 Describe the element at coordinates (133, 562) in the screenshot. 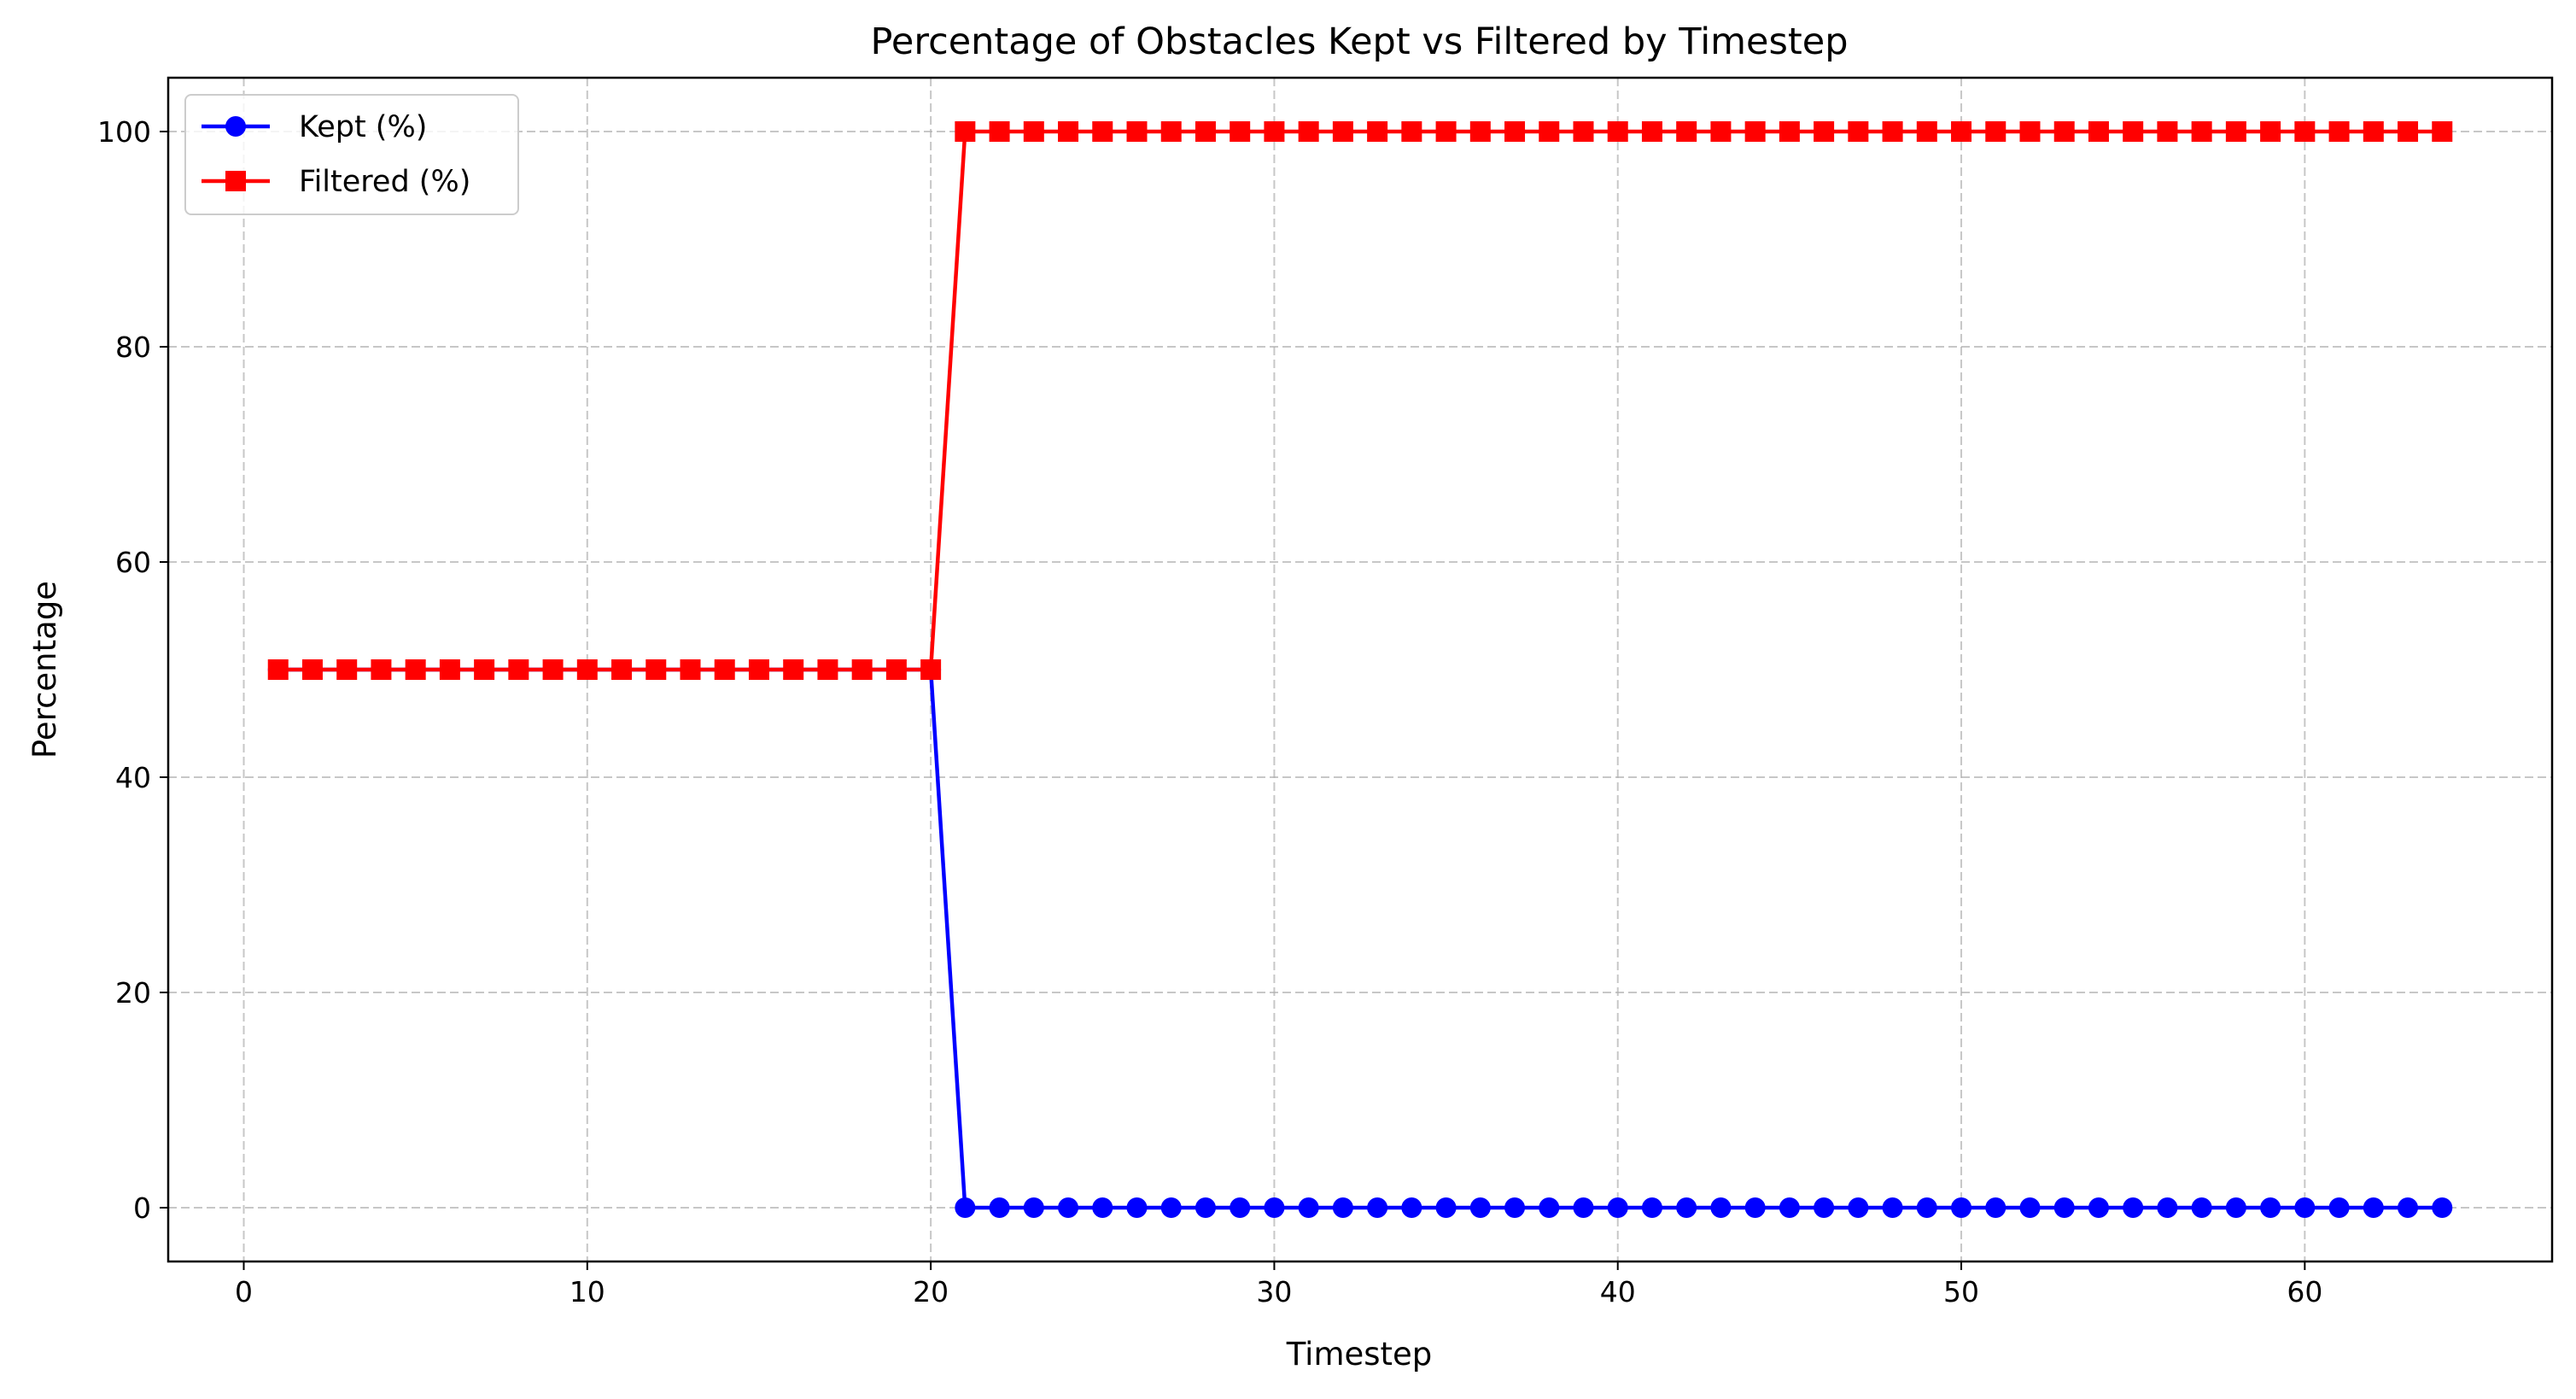

I see `y-tick-label: 60` at that location.